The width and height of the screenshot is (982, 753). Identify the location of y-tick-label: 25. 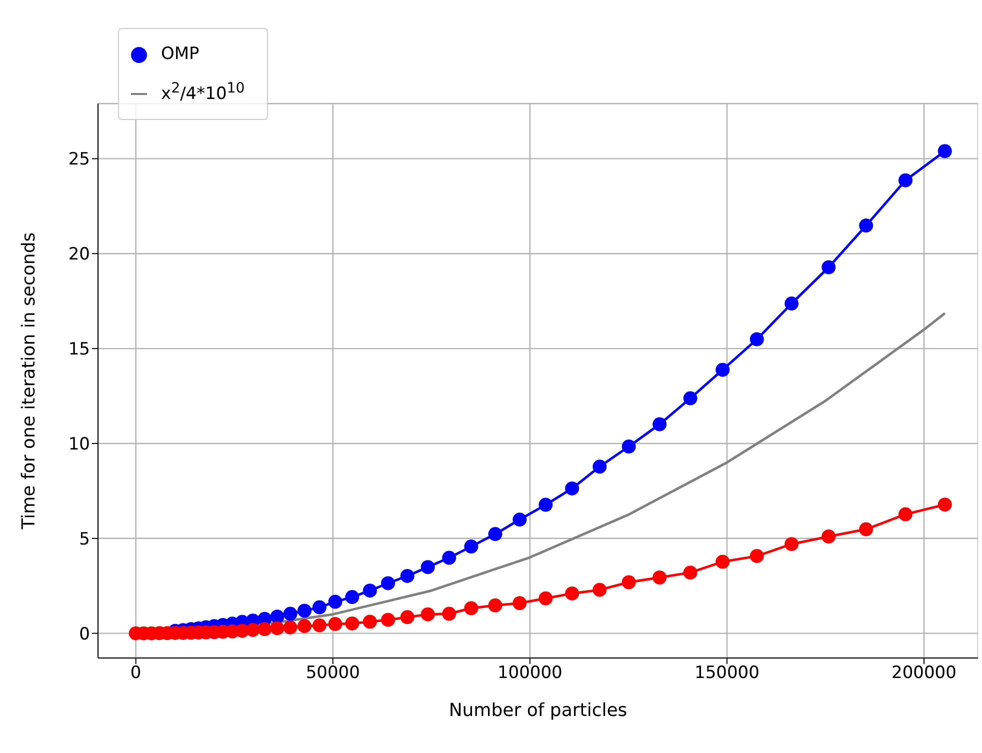
(79, 160).